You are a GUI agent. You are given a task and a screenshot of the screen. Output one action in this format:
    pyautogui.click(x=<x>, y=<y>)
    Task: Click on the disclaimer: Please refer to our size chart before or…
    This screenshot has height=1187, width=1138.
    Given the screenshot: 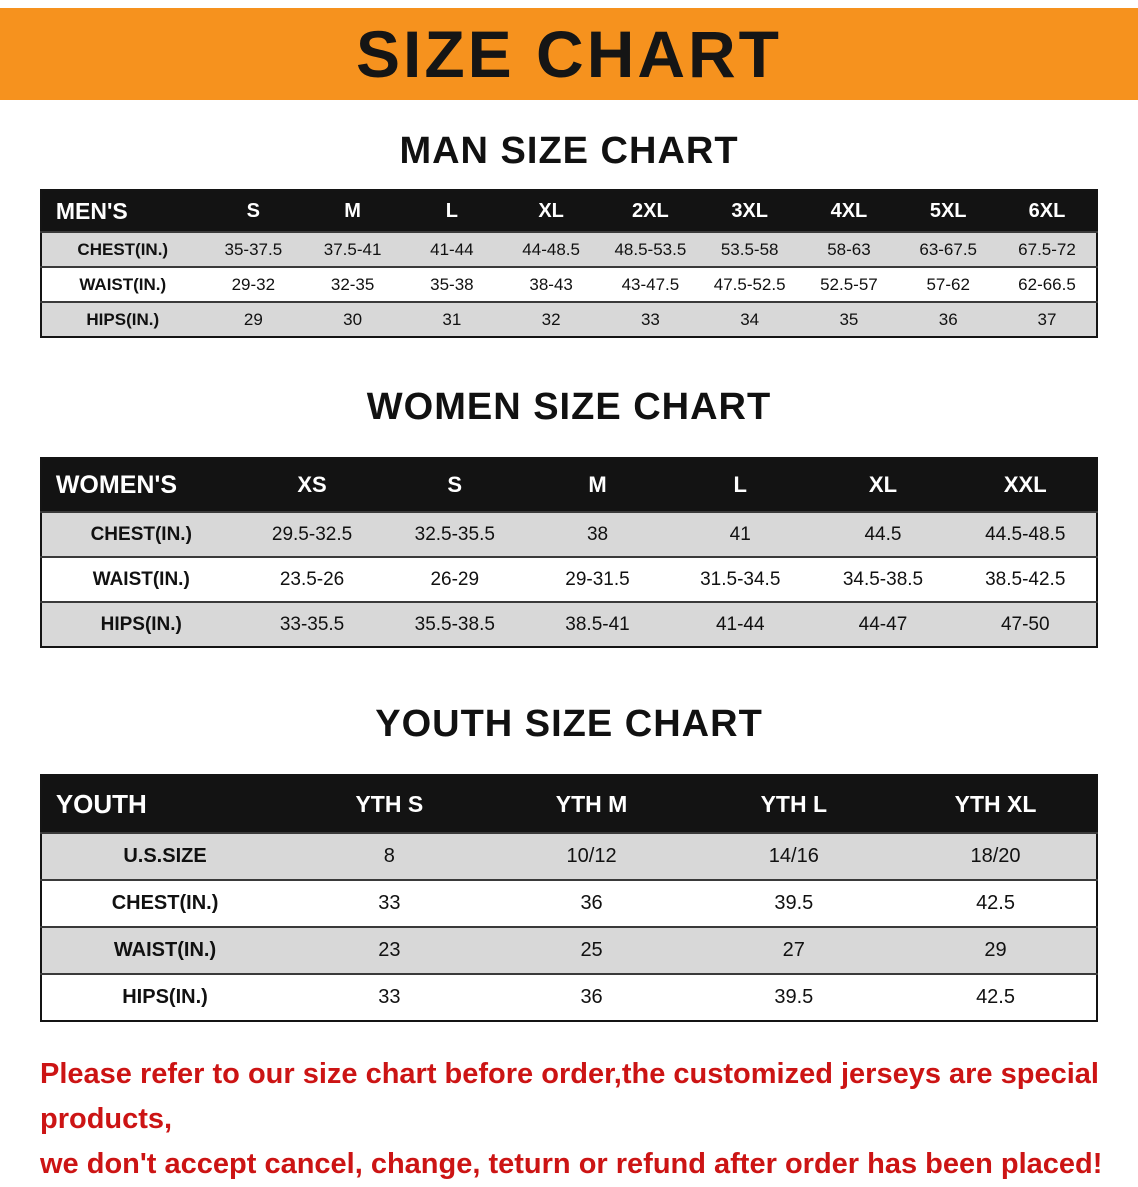 What is the action you would take?
    pyautogui.click(x=577, y=1119)
    